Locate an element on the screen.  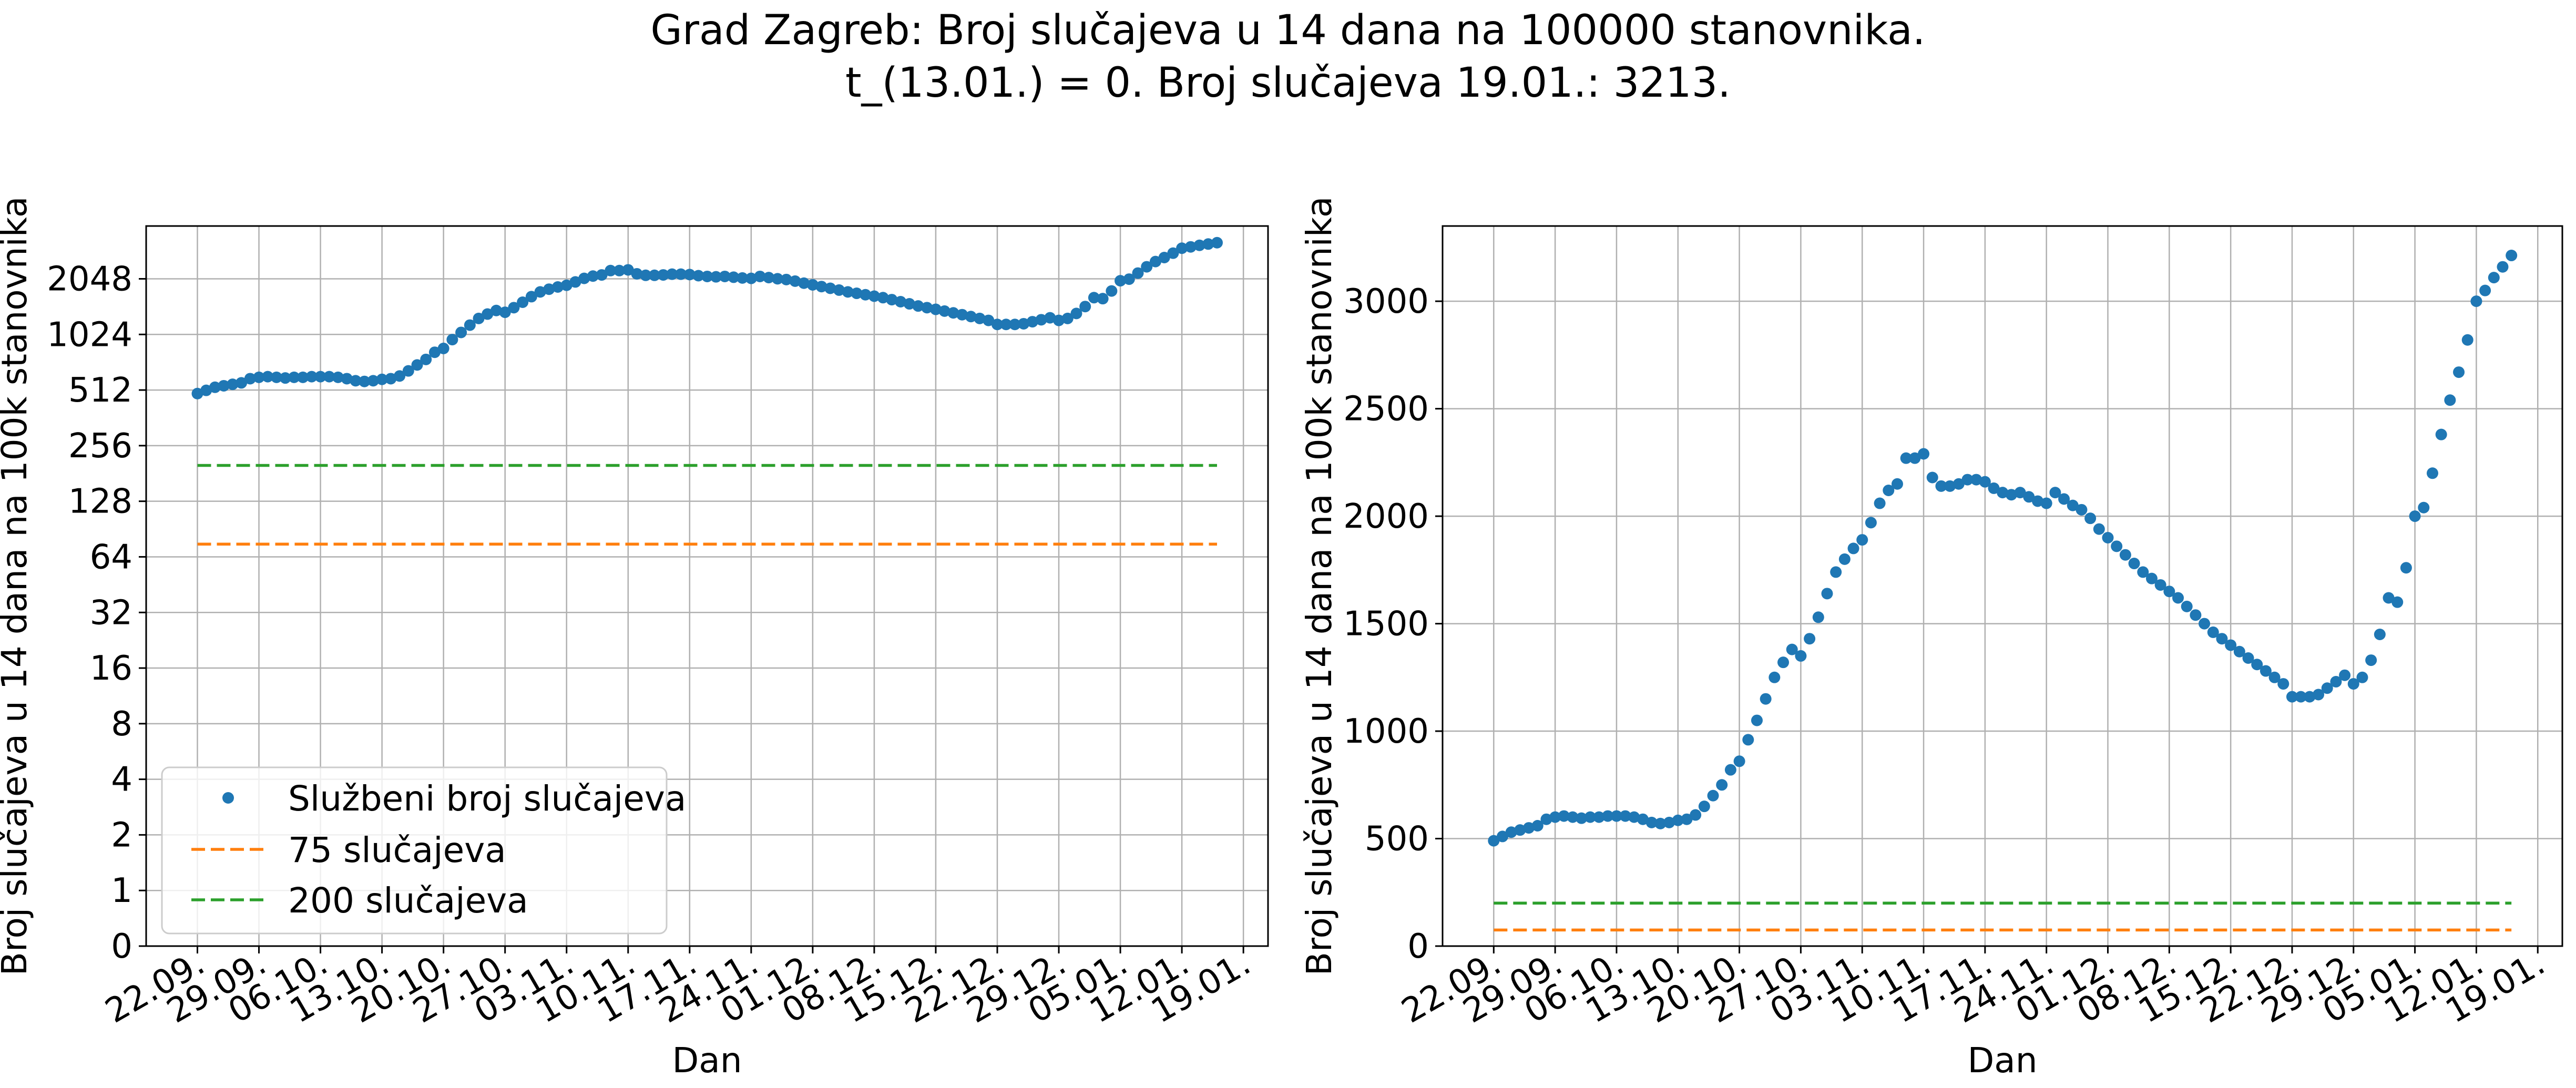
y-tick-label: 512 is located at coordinates (100, 391).